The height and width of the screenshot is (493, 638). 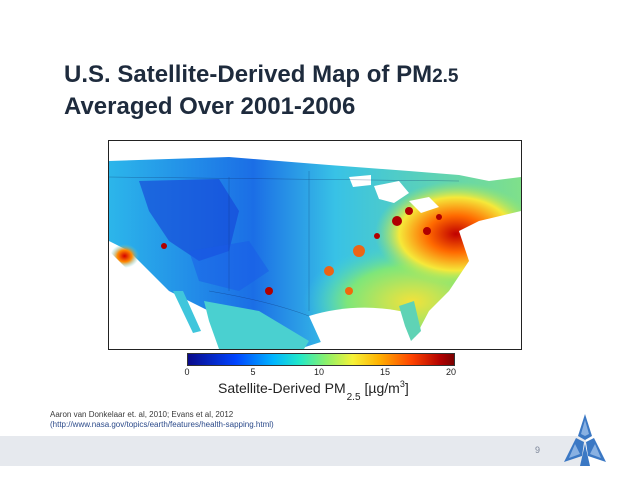 What do you see at coordinates (445, 76) in the screenshot?
I see `title-subscript: 2.5` at bounding box center [445, 76].